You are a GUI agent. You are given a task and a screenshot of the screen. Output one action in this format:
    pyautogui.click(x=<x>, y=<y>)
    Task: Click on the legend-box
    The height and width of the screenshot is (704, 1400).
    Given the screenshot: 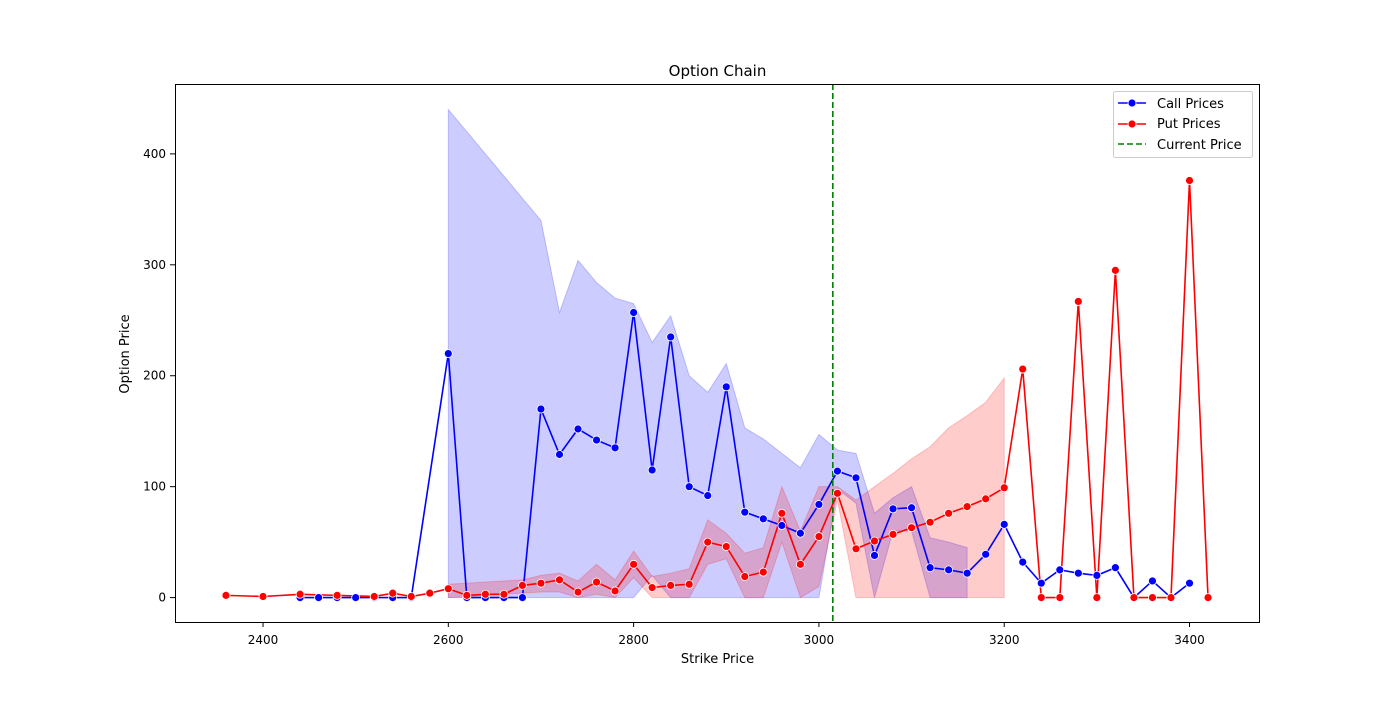 What is the action you would take?
    pyautogui.click(x=1183, y=124)
    